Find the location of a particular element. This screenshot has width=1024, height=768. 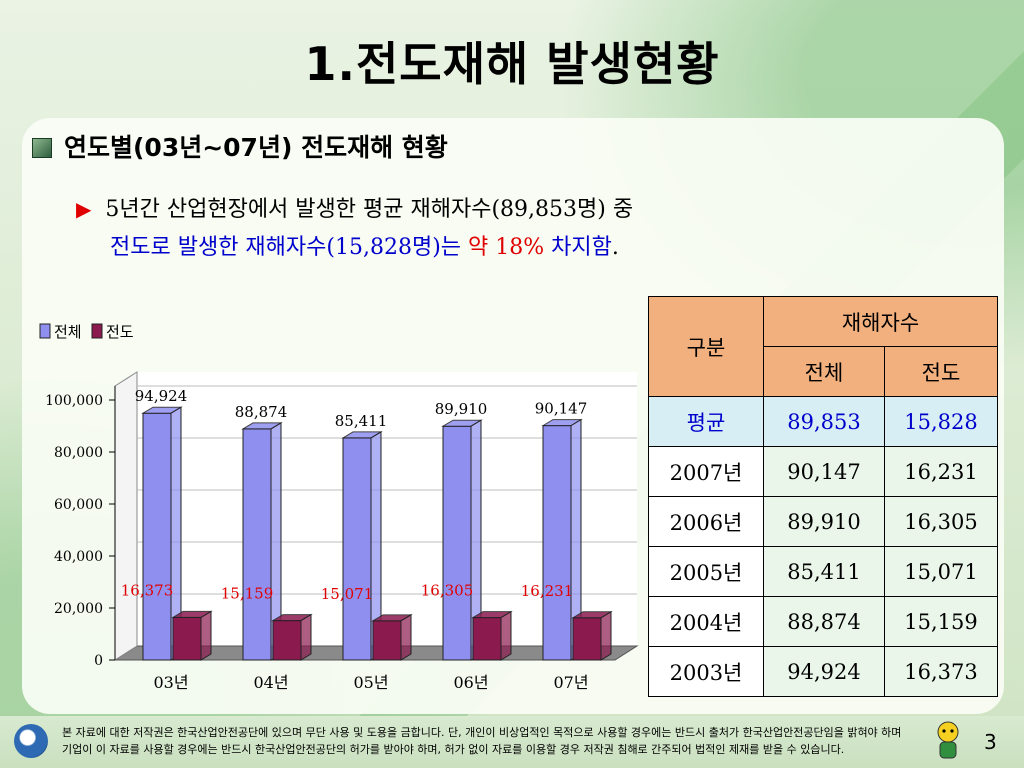

page-number: 3 is located at coordinates (990, 742).